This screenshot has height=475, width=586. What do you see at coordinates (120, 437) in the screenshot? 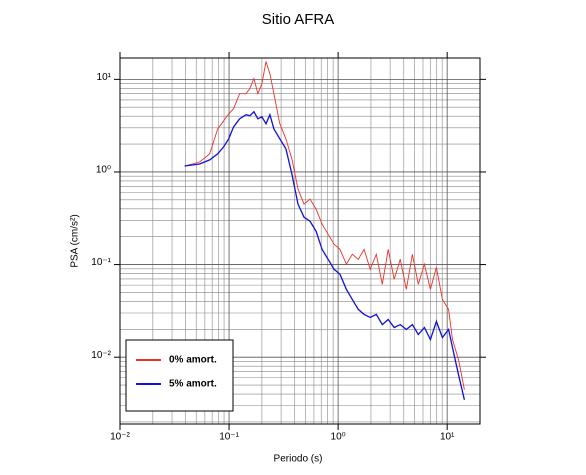
I see `x-tick-label: 10⁻²` at bounding box center [120, 437].